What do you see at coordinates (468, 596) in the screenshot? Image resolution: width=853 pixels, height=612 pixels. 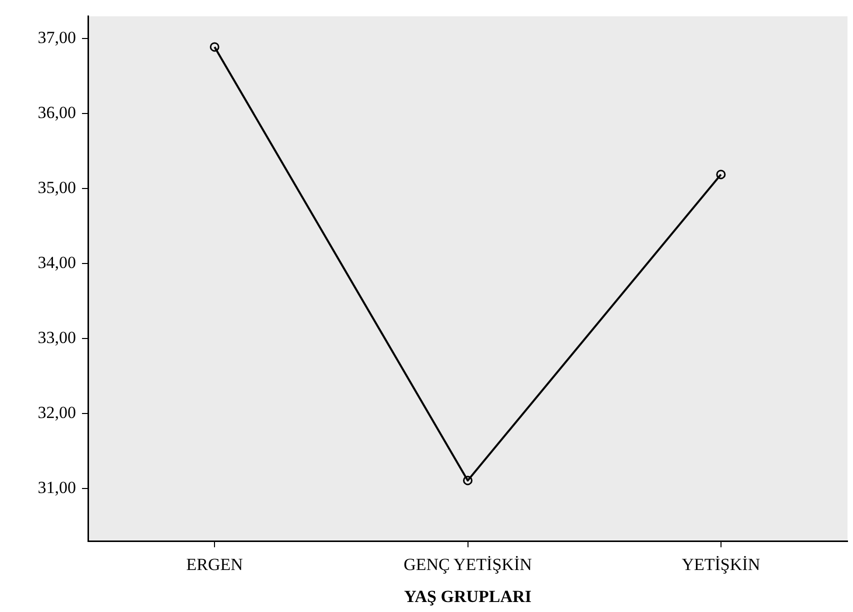 I see `x-axis-title: YAŞ GRUPLARI` at bounding box center [468, 596].